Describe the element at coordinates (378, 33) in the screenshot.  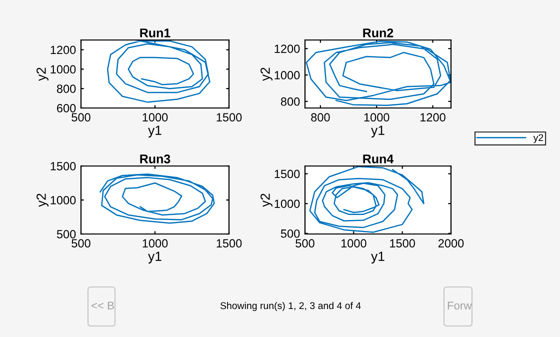
I see `chart-title: Run2` at that location.